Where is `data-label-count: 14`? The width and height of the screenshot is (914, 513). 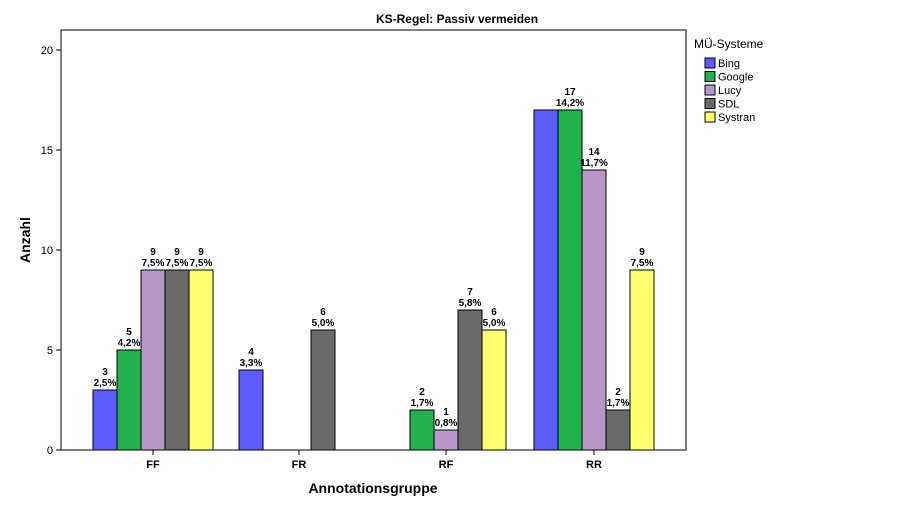
data-label-count: 14 is located at coordinates (594, 152).